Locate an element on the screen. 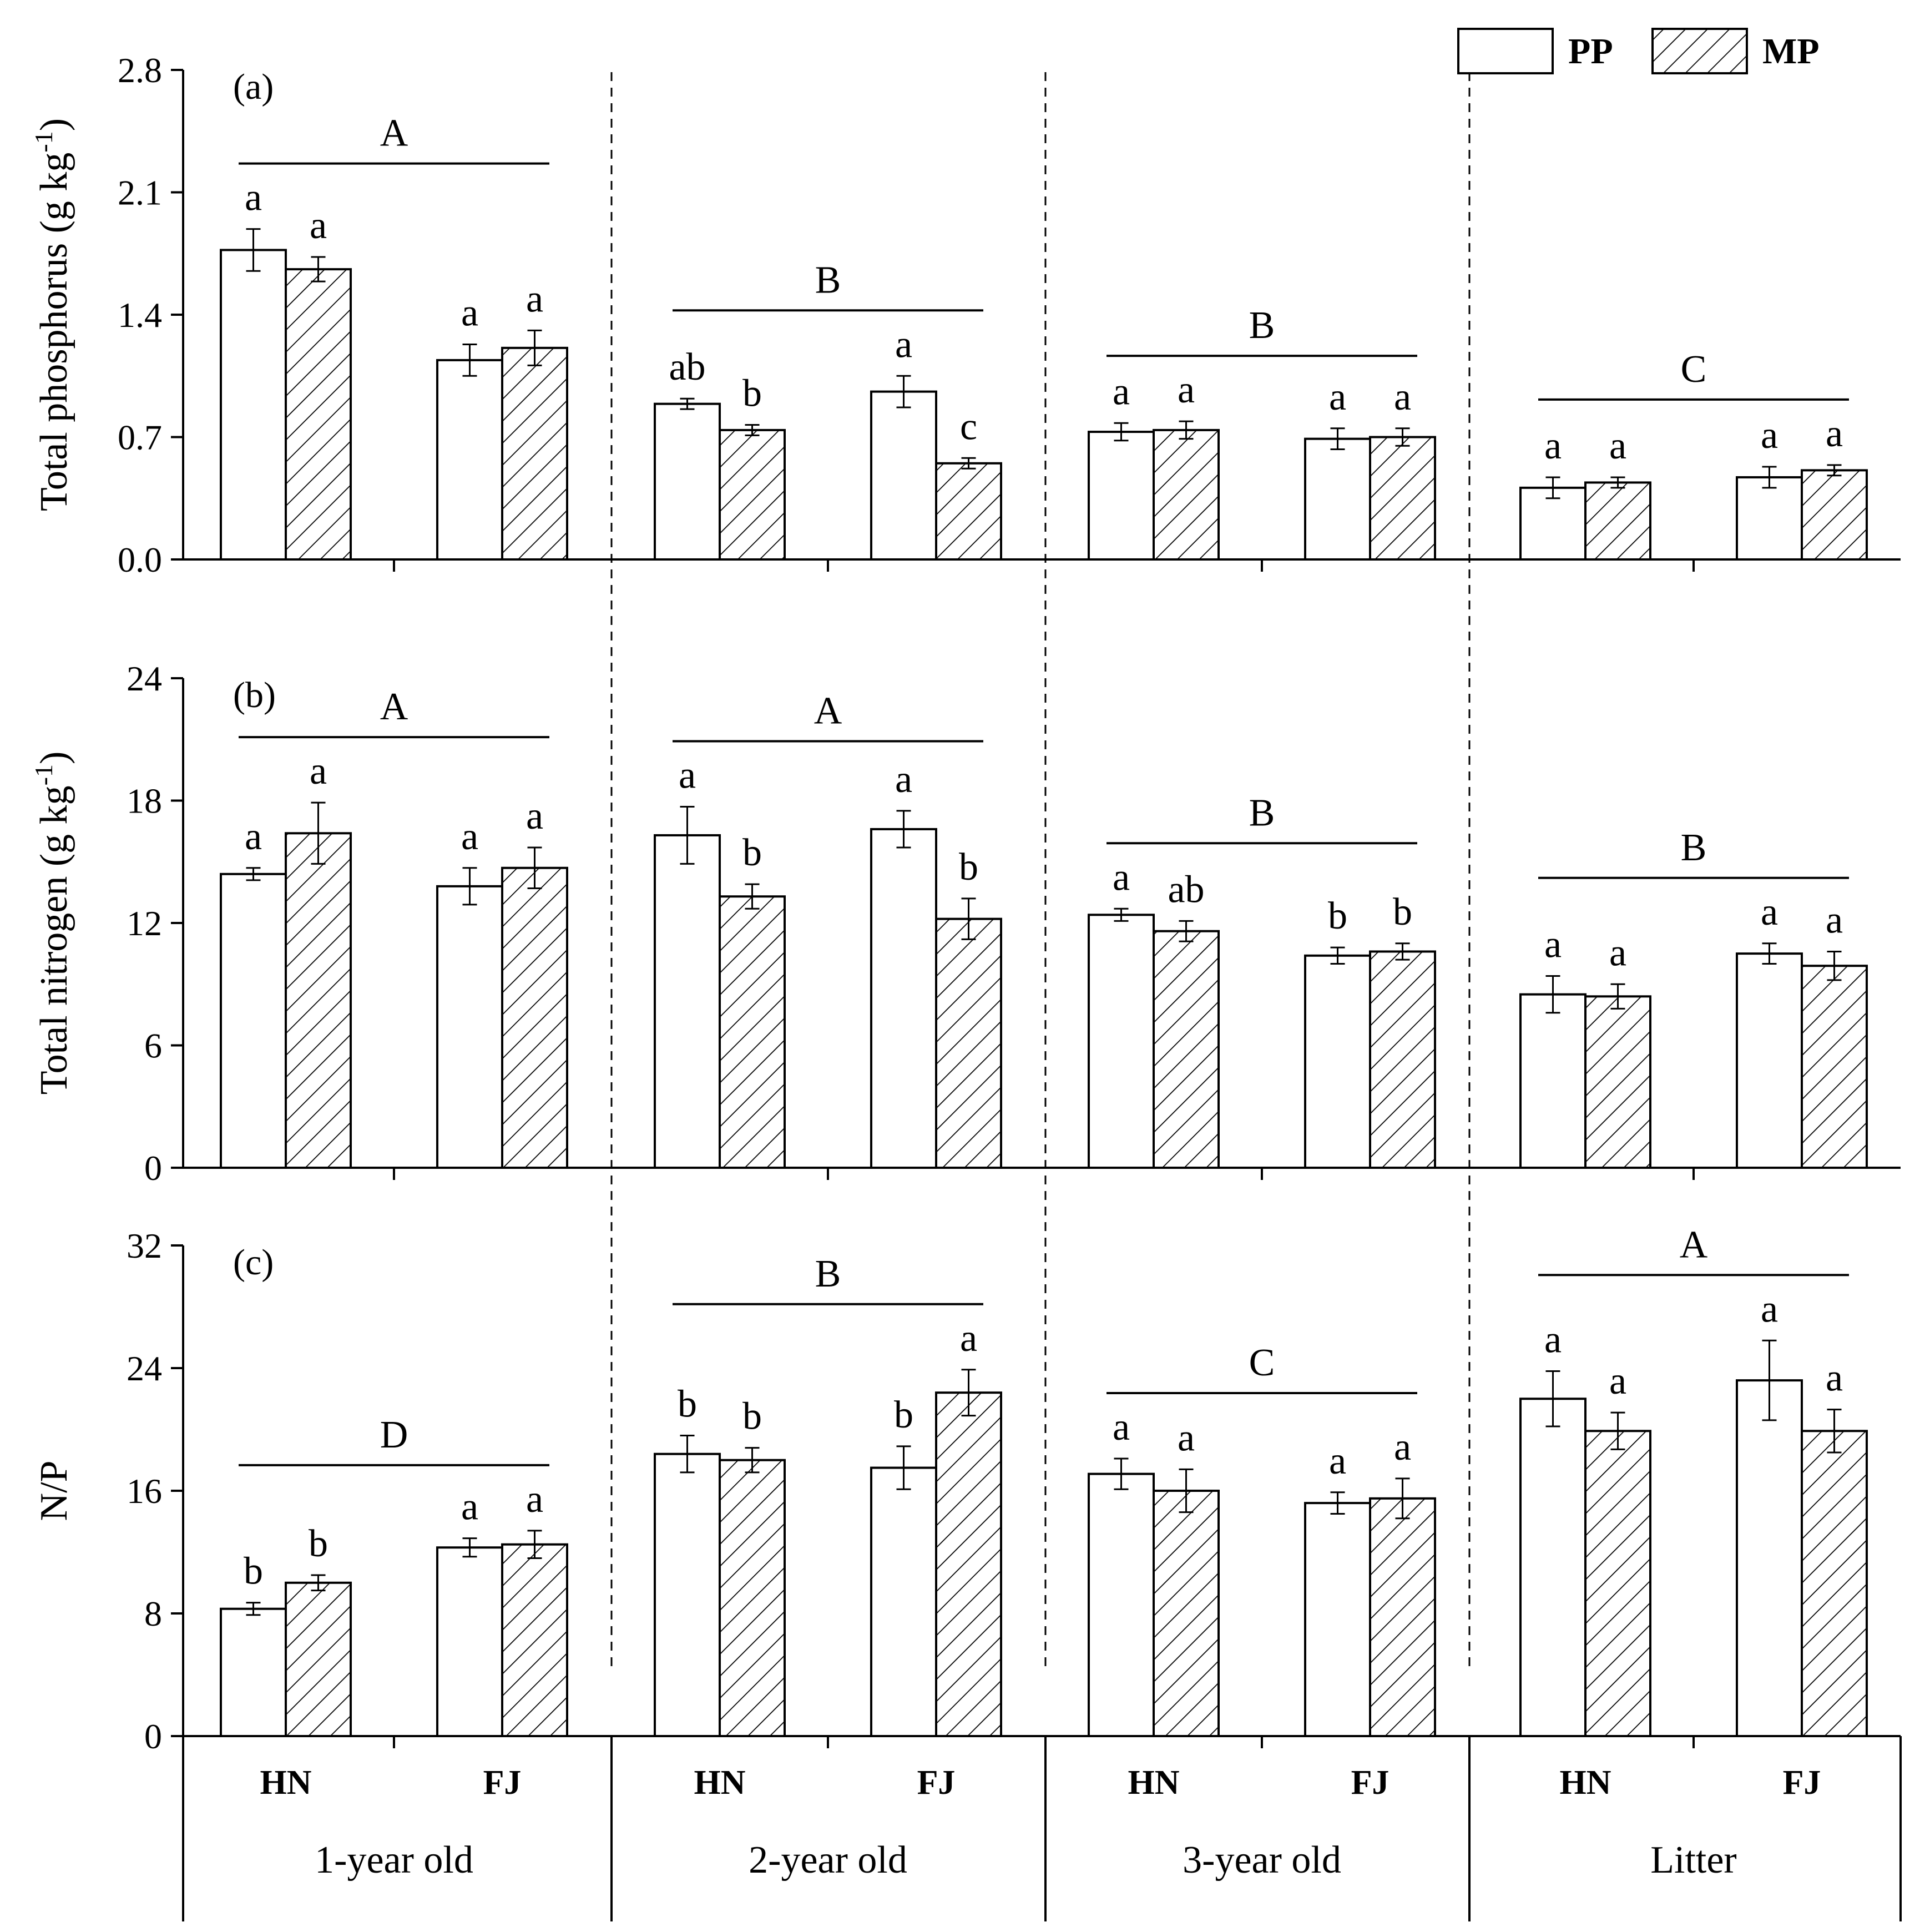 The width and height of the screenshot is (1925, 1932). y-tick-label: 32 is located at coordinates (144, 1245).